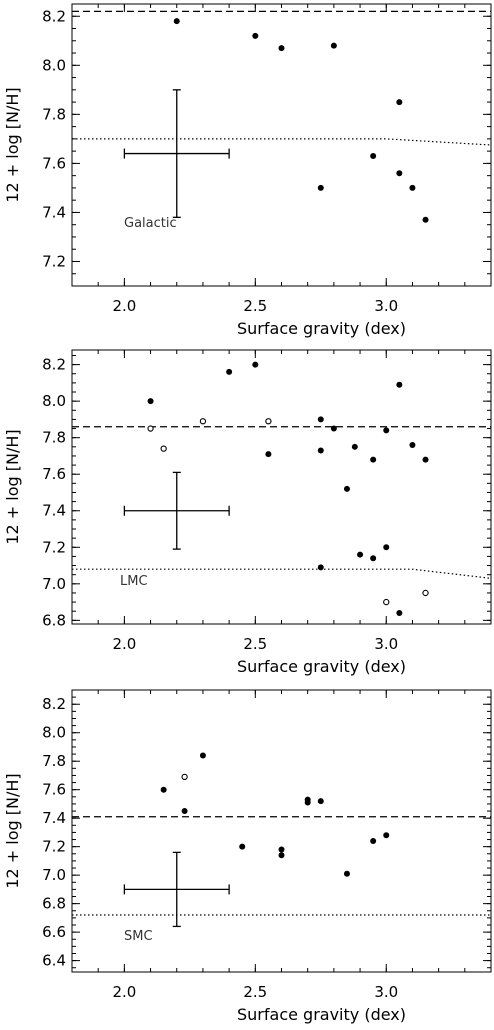  Describe the element at coordinates (134, 581) in the screenshot. I see `panel-annotation: LMC` at that location.